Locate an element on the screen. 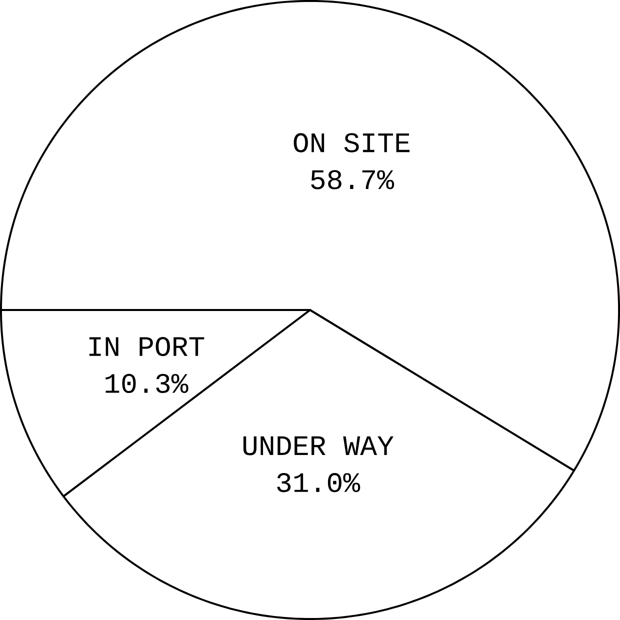  data-label: 31.0% is located at coordinates (318, 482).